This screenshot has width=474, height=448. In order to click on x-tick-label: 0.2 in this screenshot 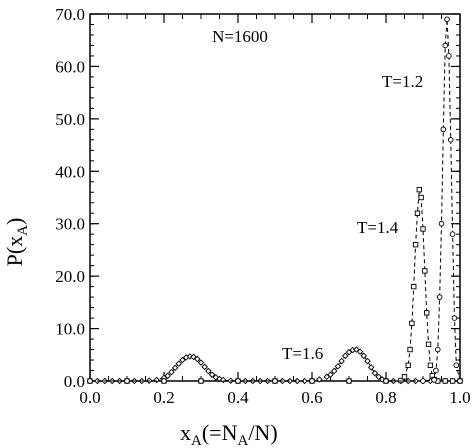, I will do `click(163, 397)`.